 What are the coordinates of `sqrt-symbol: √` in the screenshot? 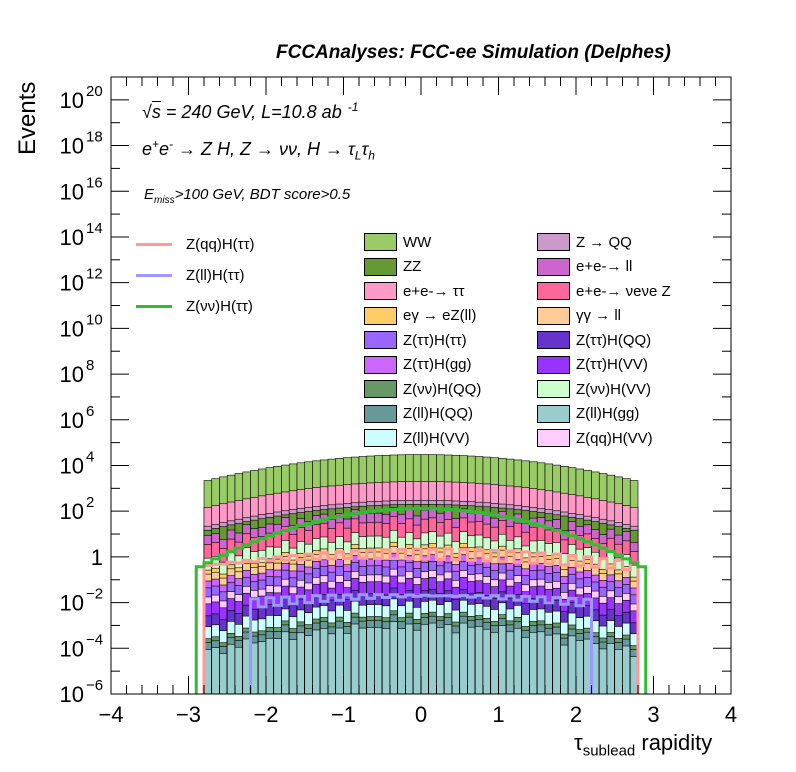 It's located at (147, 112).